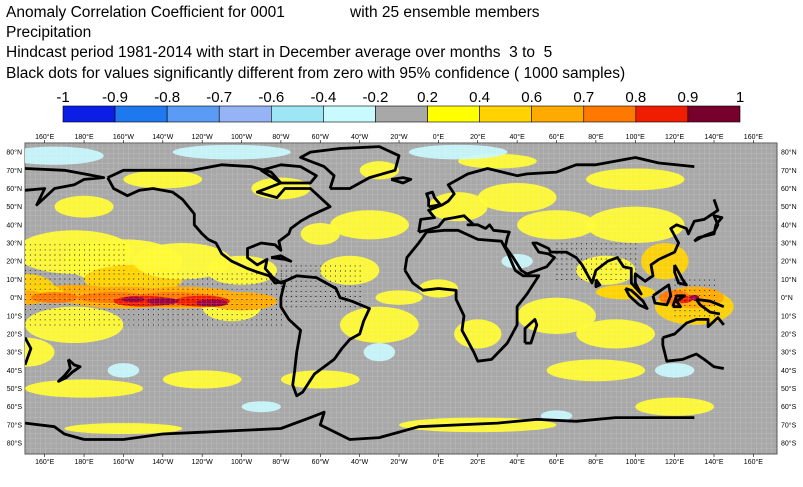  Describe the element at coordinates (281, 462) in the screenshot. I see `lon-tick-label-bottom: 80°W` at that location.